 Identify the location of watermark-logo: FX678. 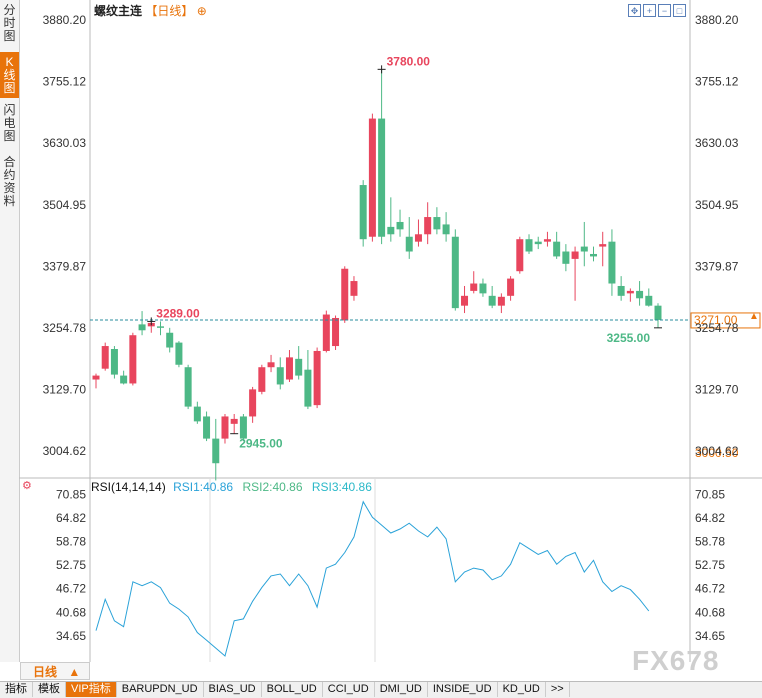
(676, 660).